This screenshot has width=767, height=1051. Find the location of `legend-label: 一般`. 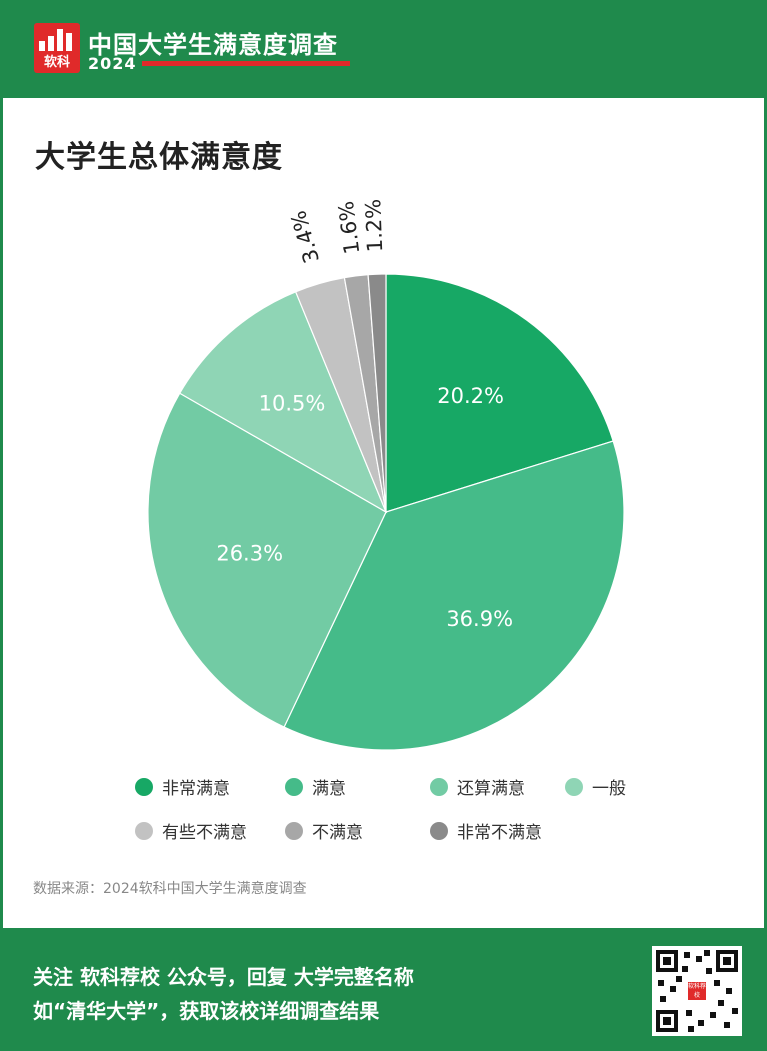

legend-label: 一般 is located at coordinates (609, 789).